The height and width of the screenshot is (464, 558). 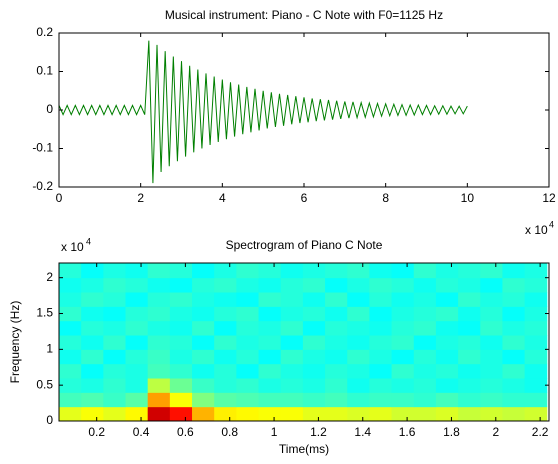 What do you see at coordinates (140, 198) in the screenshot?
I see `x-tick-label: 2` at bounding box center [140, 198].